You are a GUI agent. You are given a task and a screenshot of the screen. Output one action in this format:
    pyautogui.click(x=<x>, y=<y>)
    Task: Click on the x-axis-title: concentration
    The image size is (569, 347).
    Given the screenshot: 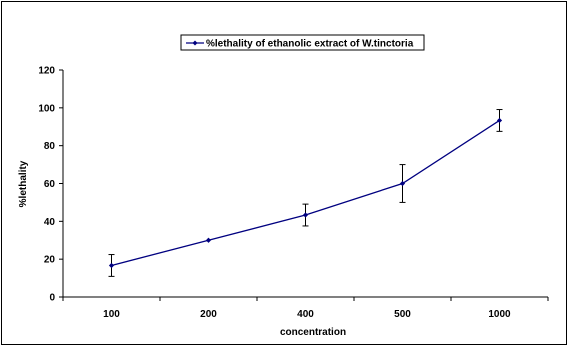 What is the action you would take?
    pyautogui.click(x=313, y=332)
    